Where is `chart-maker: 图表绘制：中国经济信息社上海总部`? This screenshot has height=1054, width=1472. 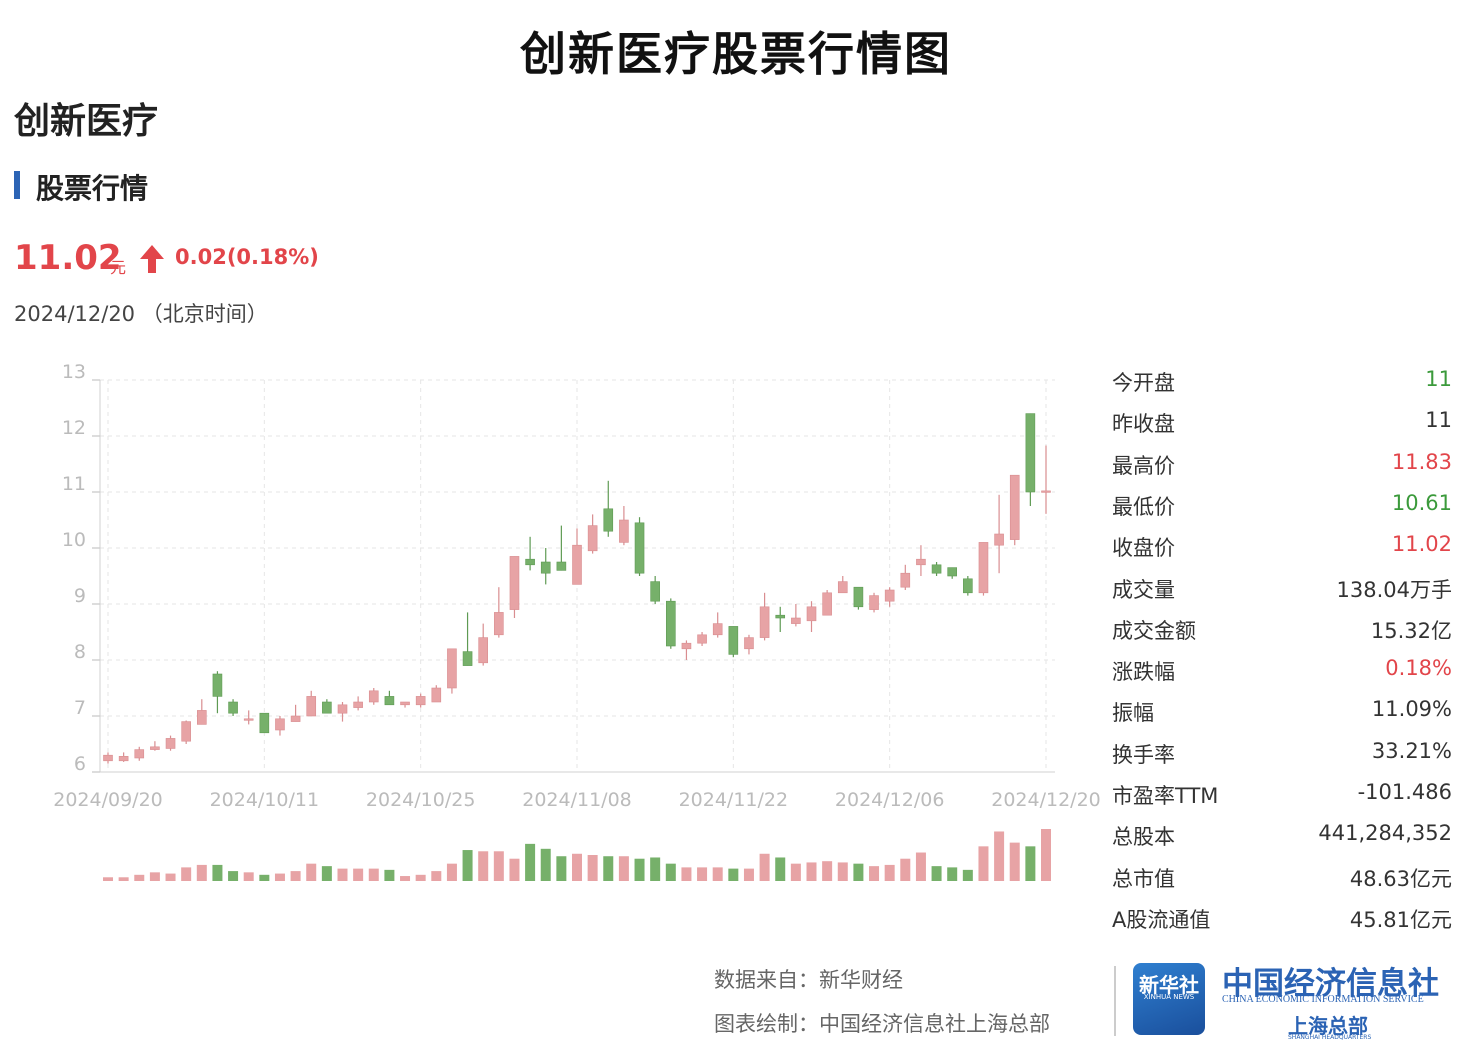 chart-maker: 图表绘制：中国经济信息社上海总部 is located at coordinates (882, 1024).